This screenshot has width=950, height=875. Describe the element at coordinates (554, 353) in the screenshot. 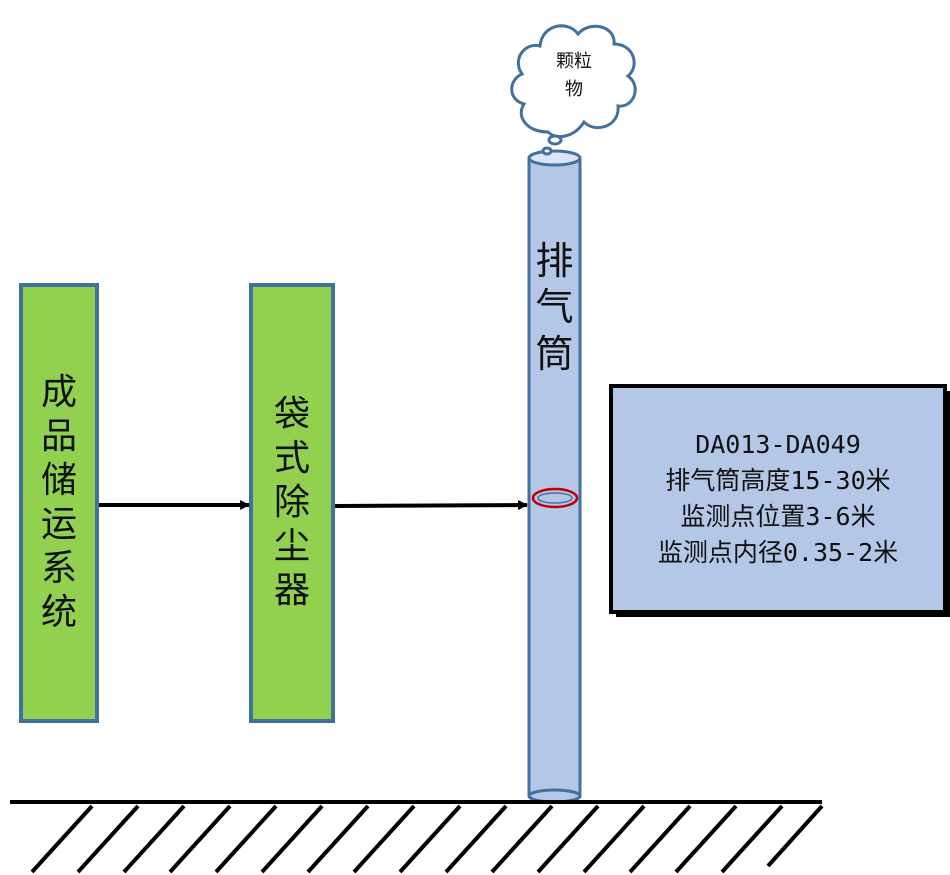

I see `stack-char: 筒` at that location.